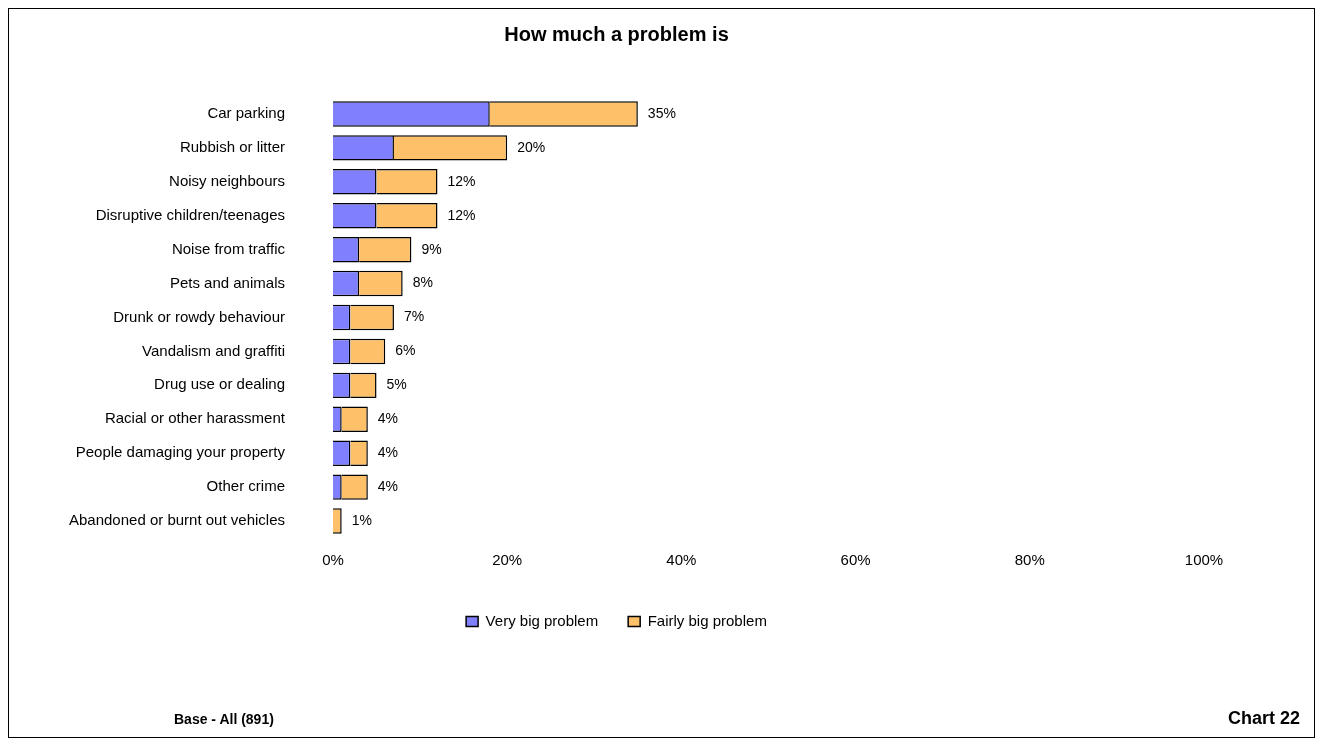 This screenshot has width=1323, height=746. I want to click on y-tick-label: Drunk or rowdy behaviour, so click(199, 316).